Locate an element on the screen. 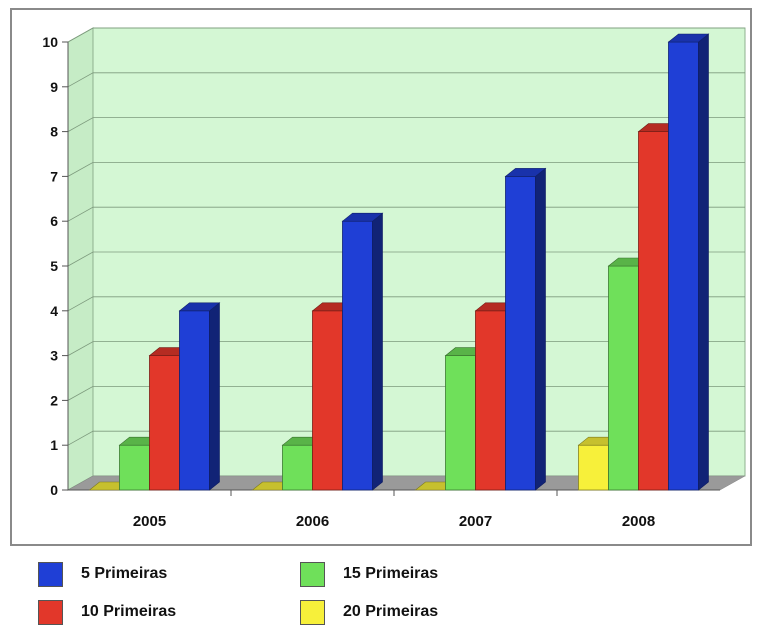  legend-item-20-primeiras: 20 Primeiras is located at coordinates (369, 612).